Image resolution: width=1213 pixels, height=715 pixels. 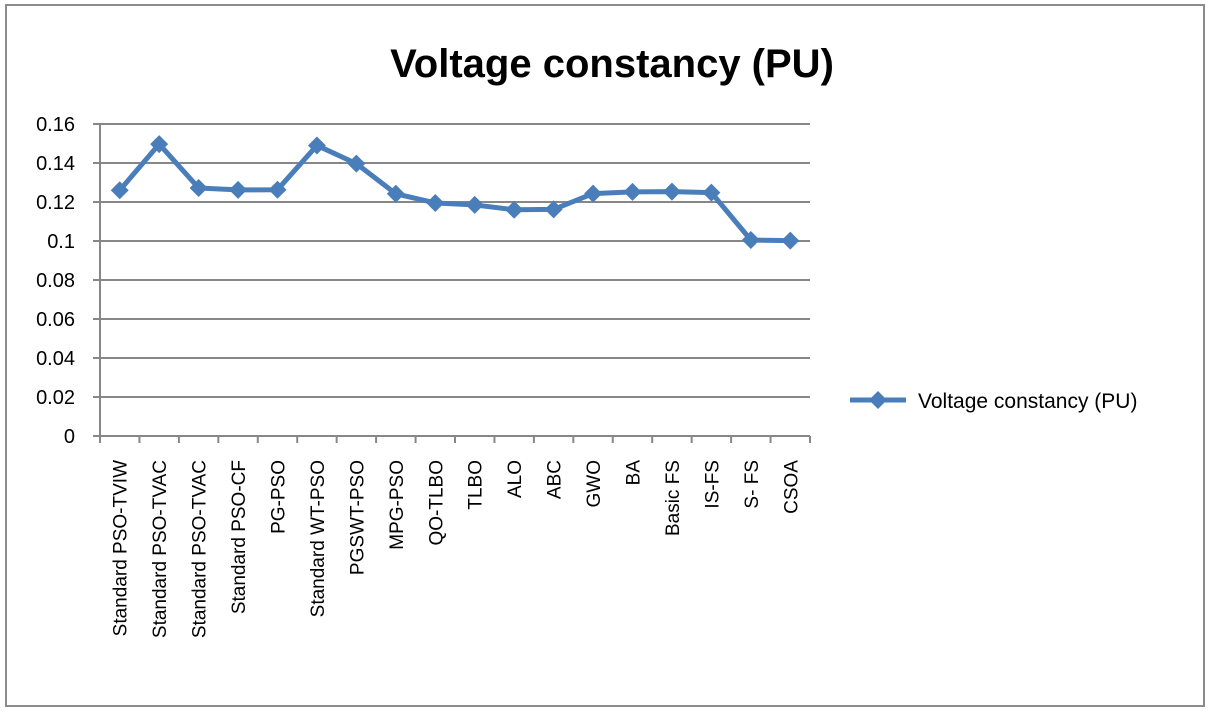 What do you see at coordinates (712, 484) in the screenshot?
I see `x-category-label: IS-FS` at bounding box center [712, 484].